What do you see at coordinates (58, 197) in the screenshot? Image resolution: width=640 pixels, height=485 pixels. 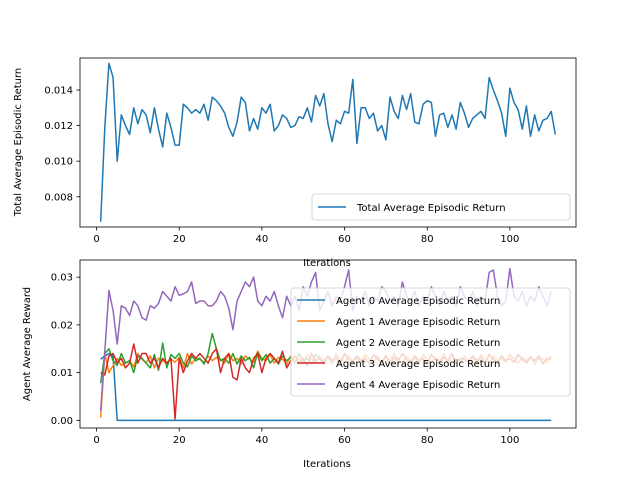 I see `total-return-y-tick-label: 0.008` at bounding box center [58, 197].